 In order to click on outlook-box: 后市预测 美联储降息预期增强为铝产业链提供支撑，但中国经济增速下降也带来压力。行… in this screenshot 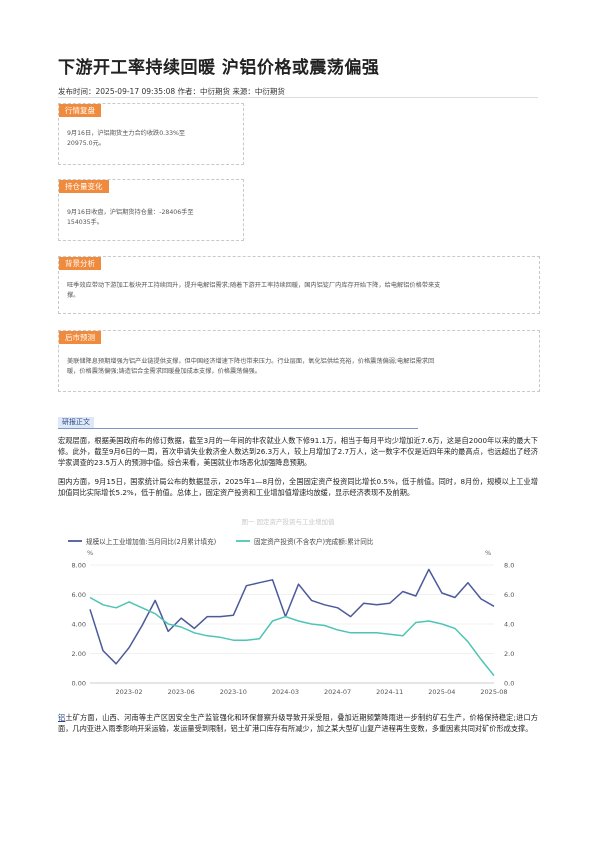, I will do `click(299, 361)`.